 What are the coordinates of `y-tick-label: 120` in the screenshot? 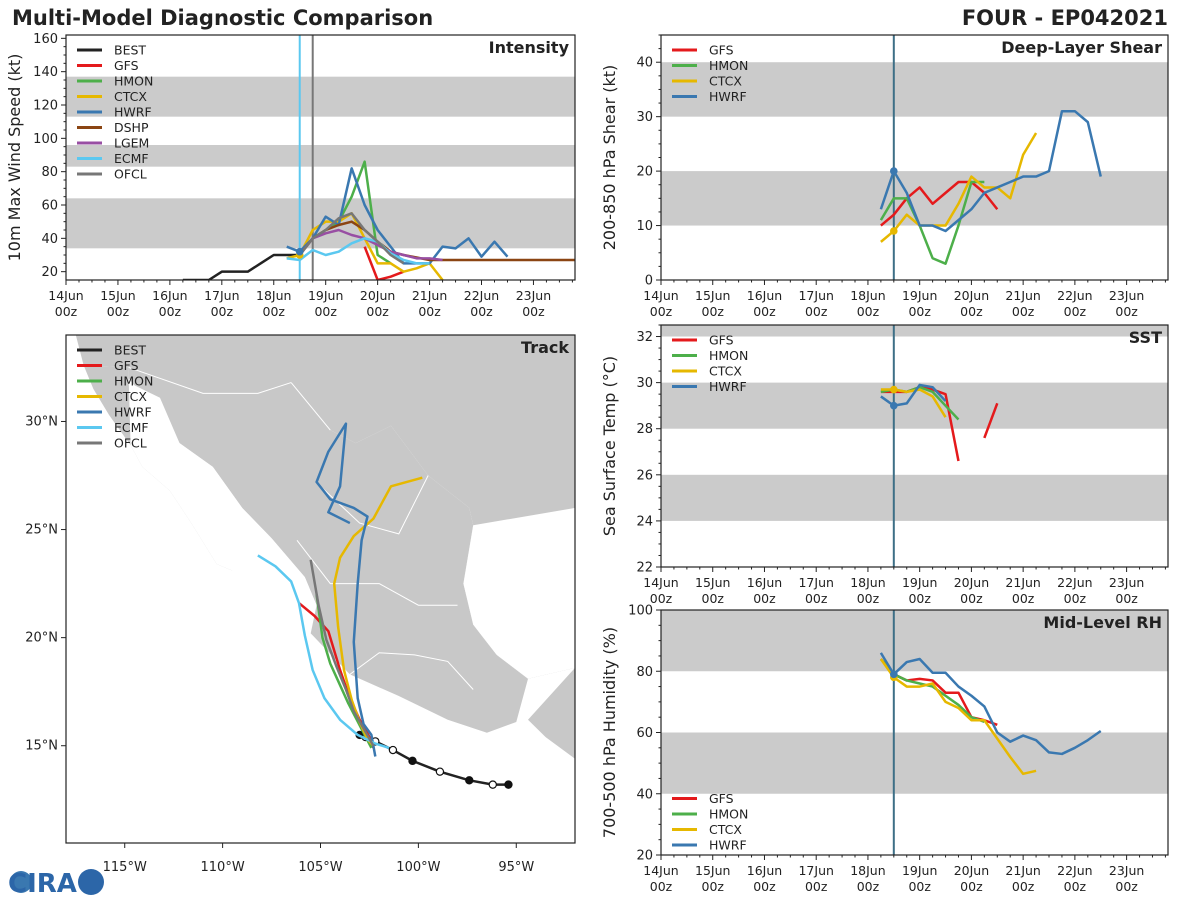 It's located at (45, 106).